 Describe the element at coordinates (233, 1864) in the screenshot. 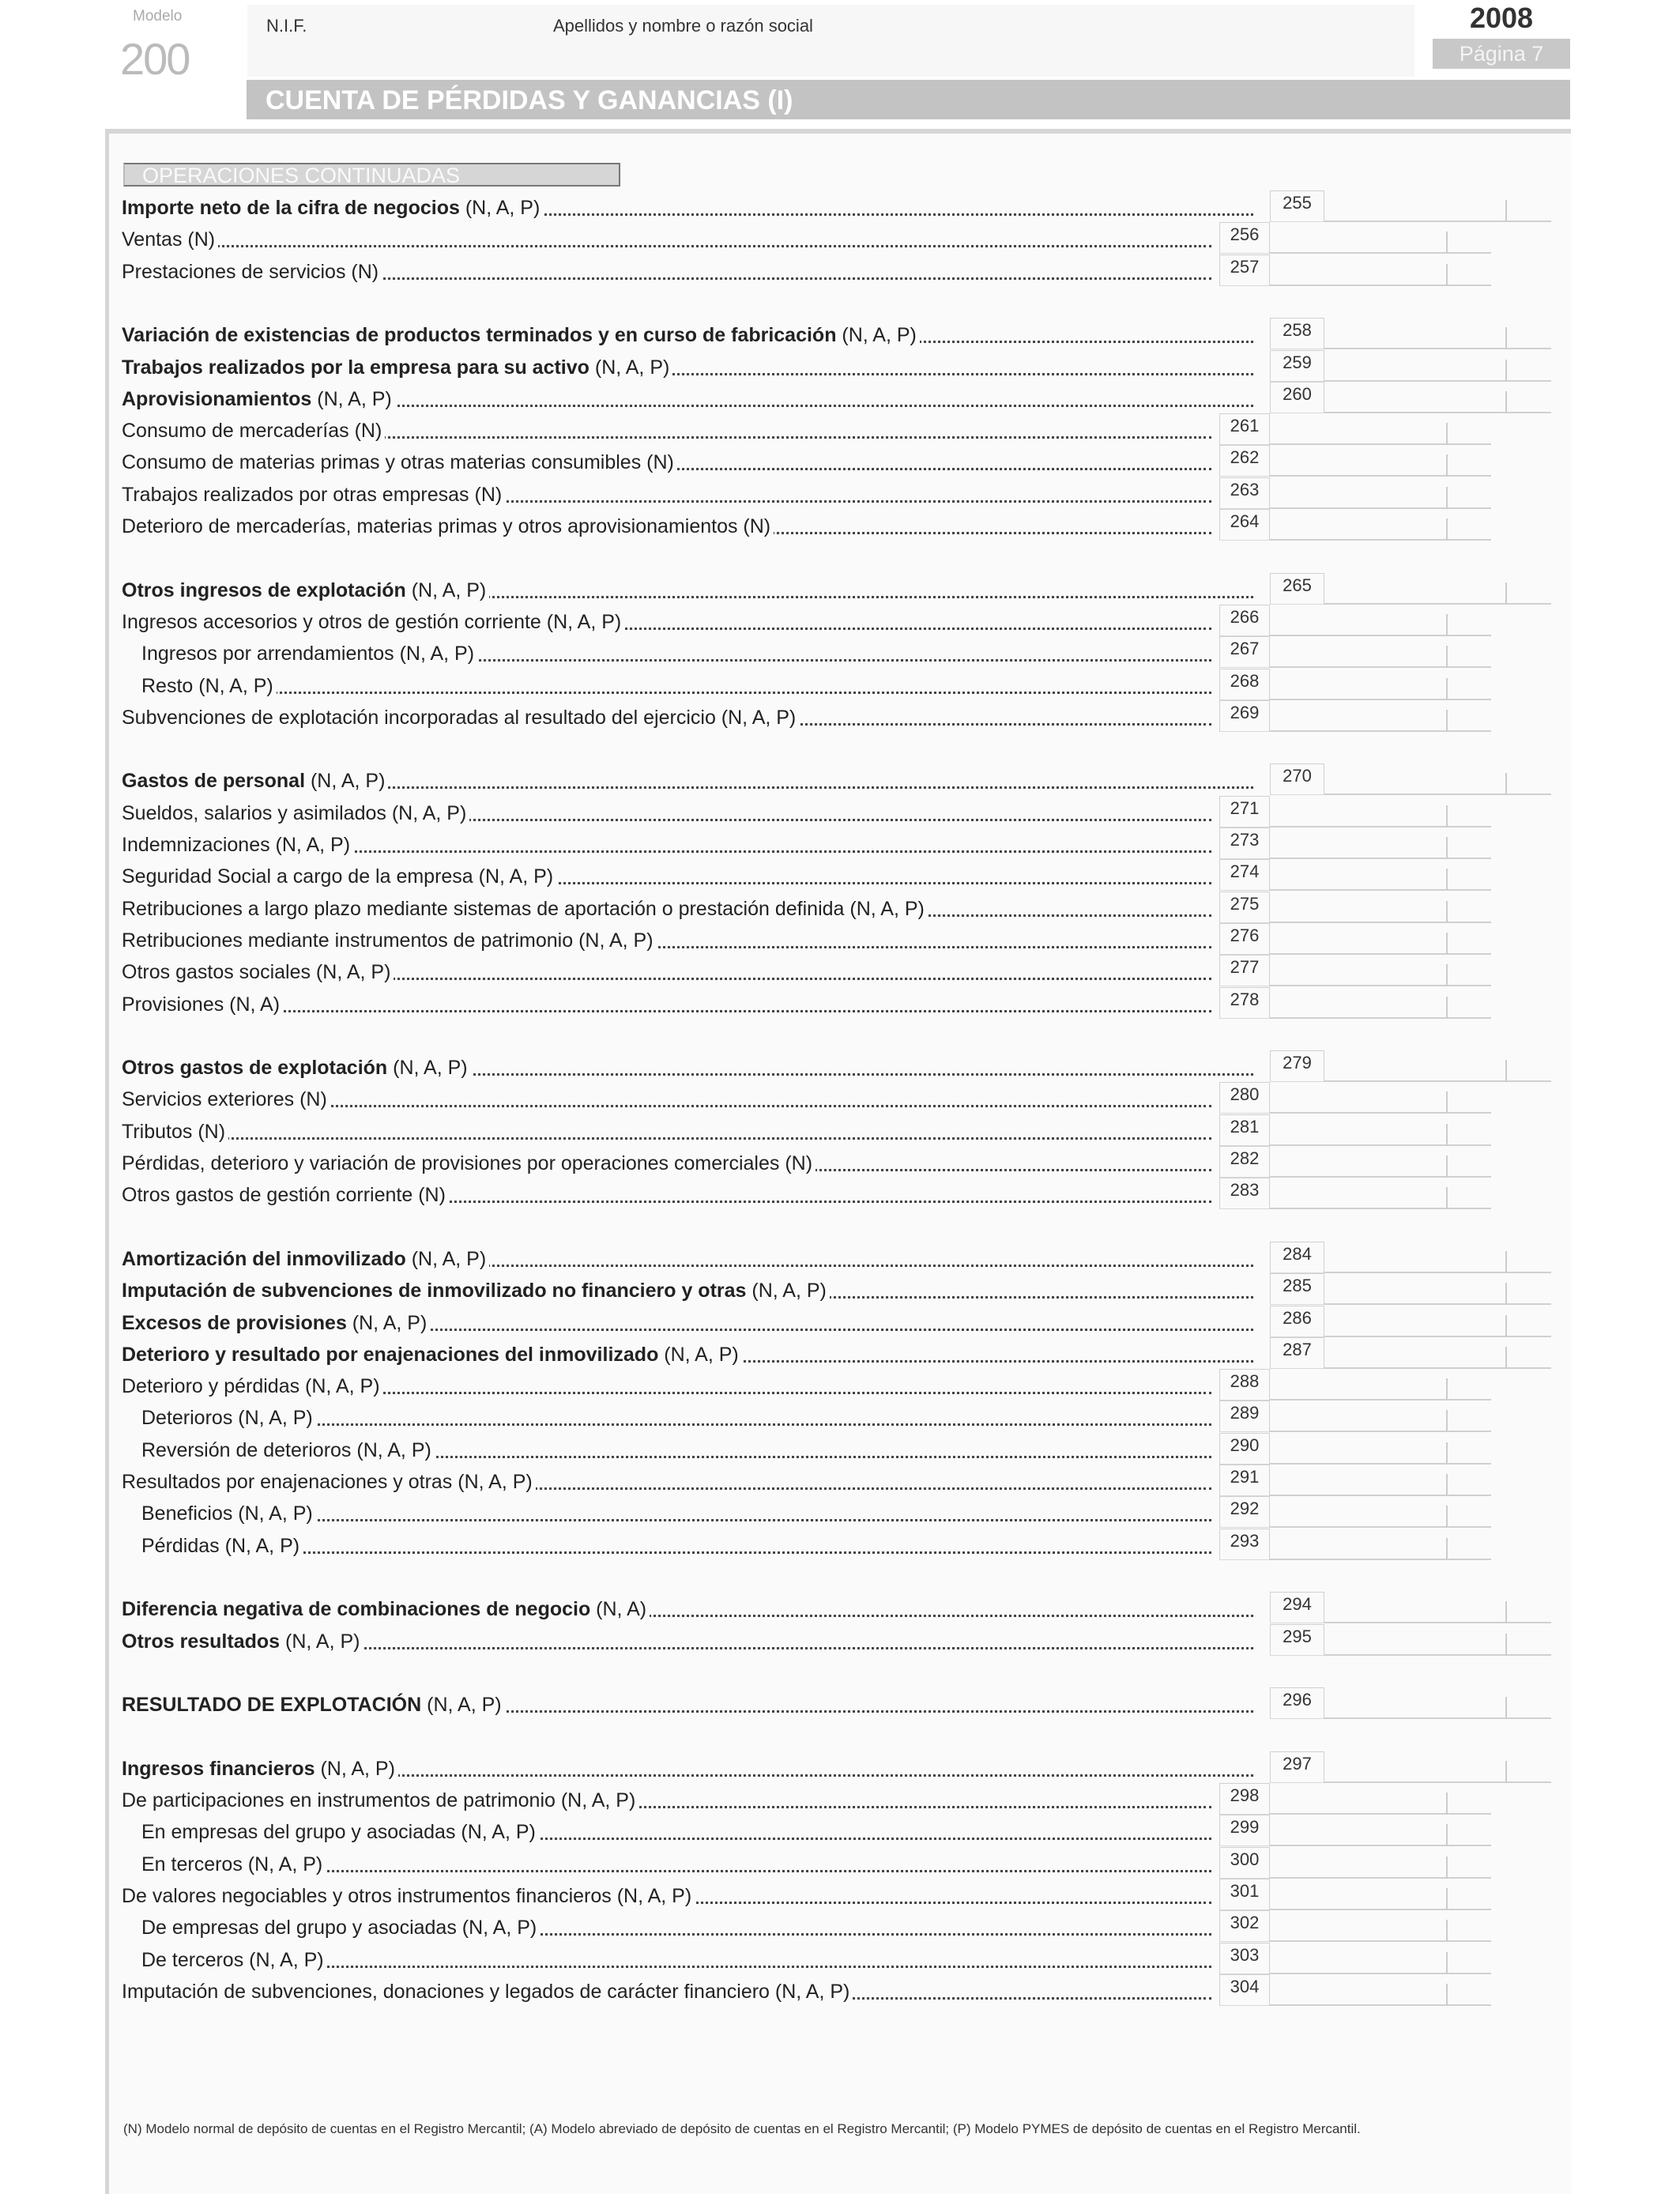

I see `row-label-text: En terceros (N, A, P)` at that location.